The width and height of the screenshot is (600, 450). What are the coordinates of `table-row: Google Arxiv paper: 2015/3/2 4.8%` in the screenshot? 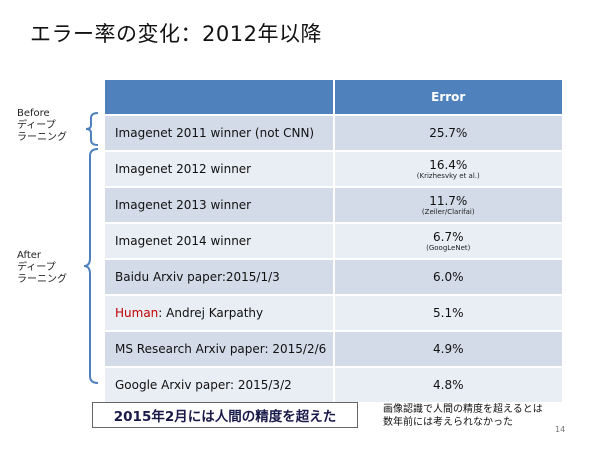 It's located at (333, 385).